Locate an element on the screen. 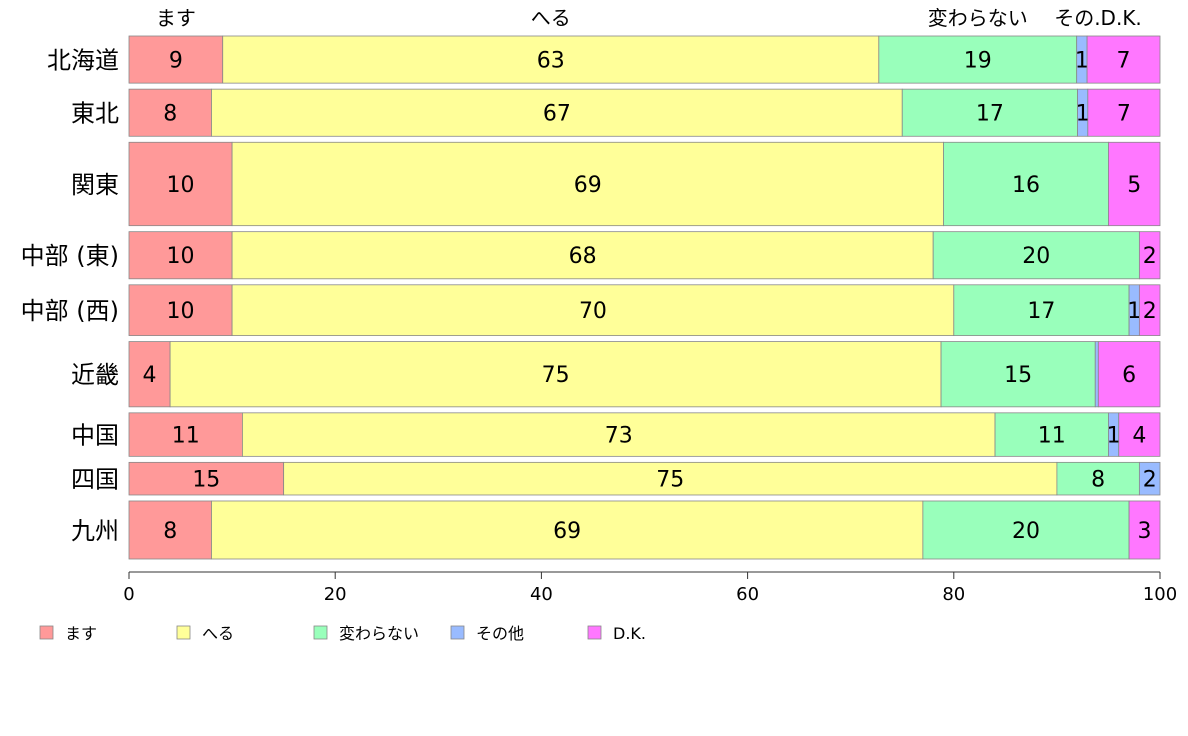 This screenshot has width=1188, height=736. category-label: 四国 is located at coordinates (95, 480).